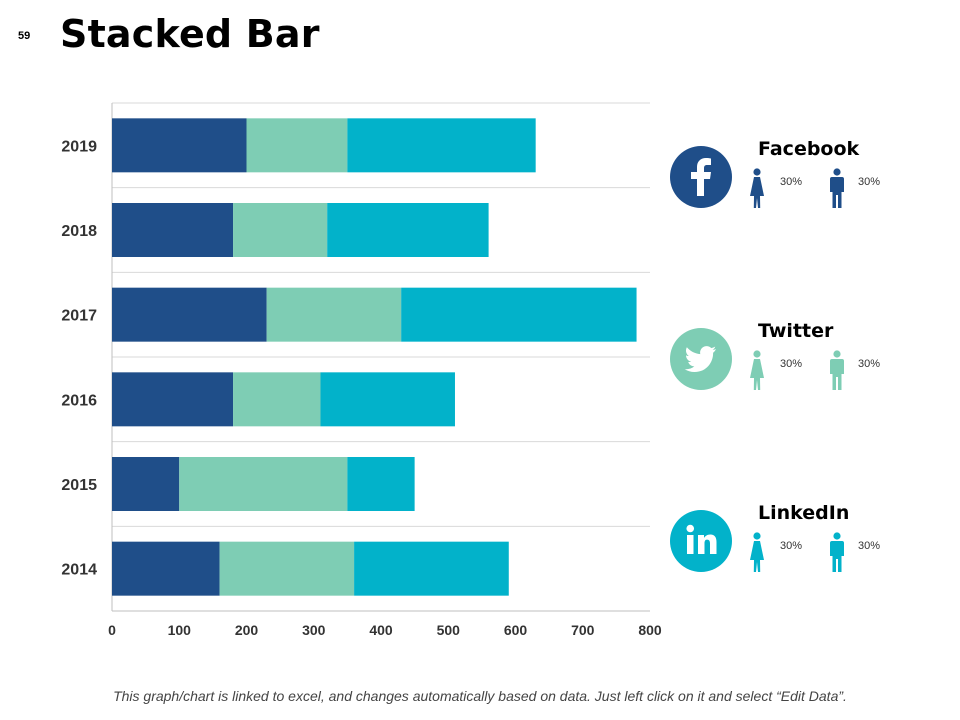 The height and width of the screenshot is (720, 960). I want to click on page-number: 59, so click(24, 36).